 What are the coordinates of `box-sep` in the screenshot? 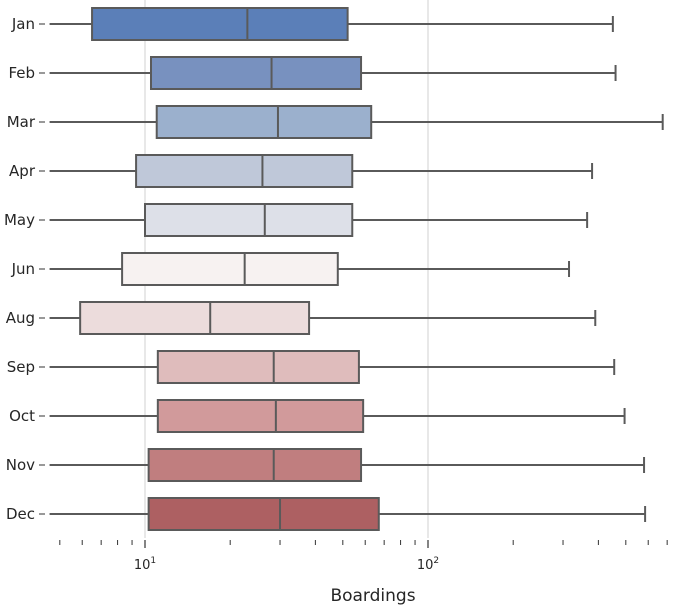 It's located at (332, 367).